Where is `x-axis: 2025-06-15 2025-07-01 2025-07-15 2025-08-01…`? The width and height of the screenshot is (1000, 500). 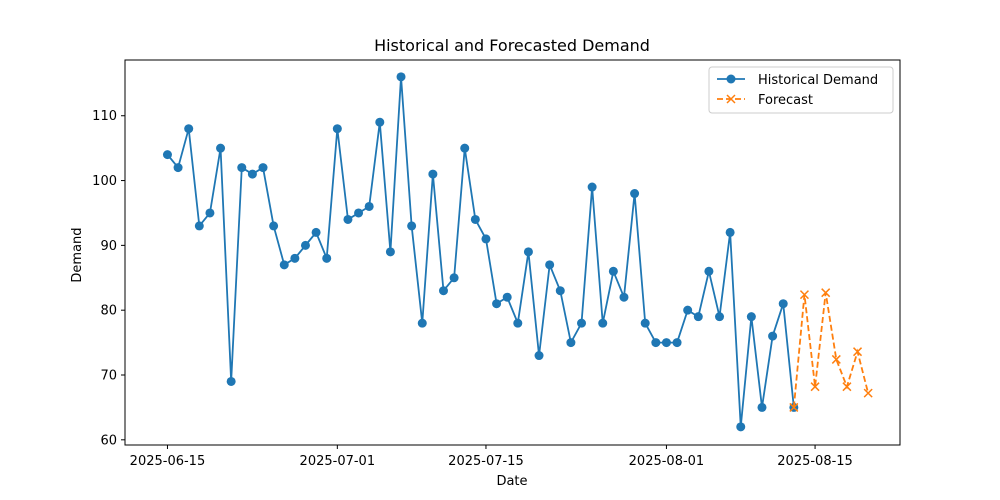 x-axis: 2025-06-15 2025-07-01 2025-07-15 2025-08-01… is located at coordinates (491, 457).